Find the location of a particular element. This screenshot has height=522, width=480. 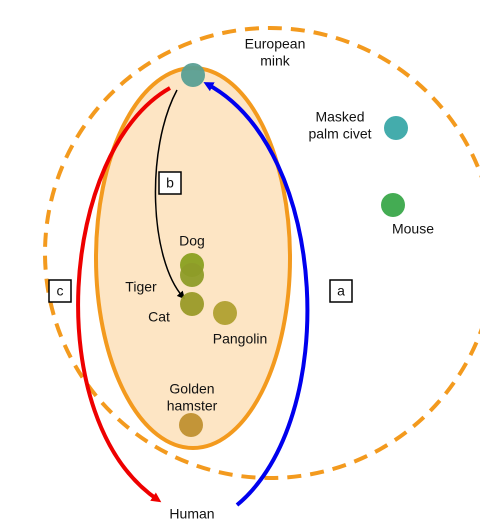

node-label: hamster is located at coordinates (192, 406).